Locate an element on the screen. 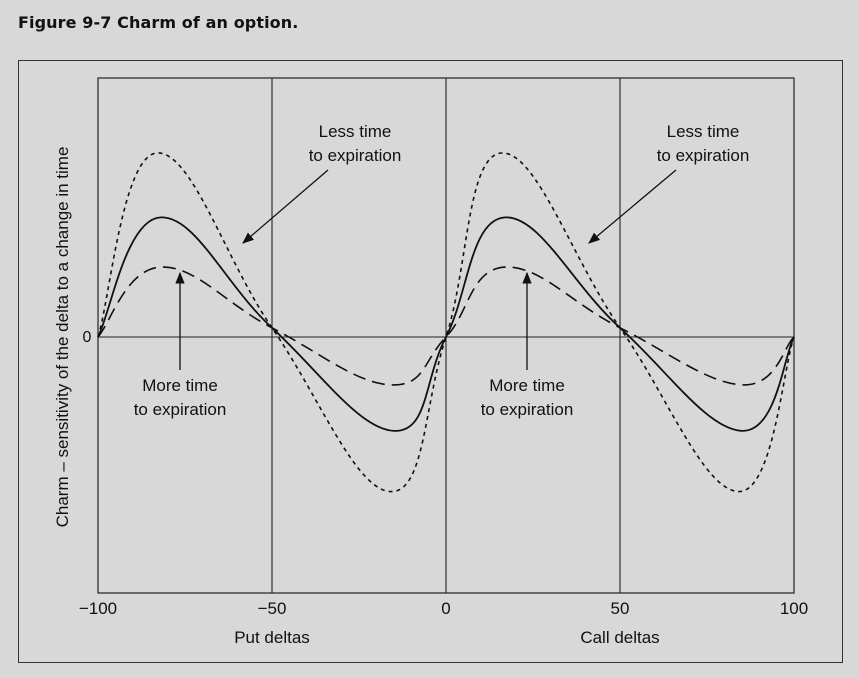 This screenshot has height=678, width=859. x-tick-label: −50 is located at coordinates (272, 608).